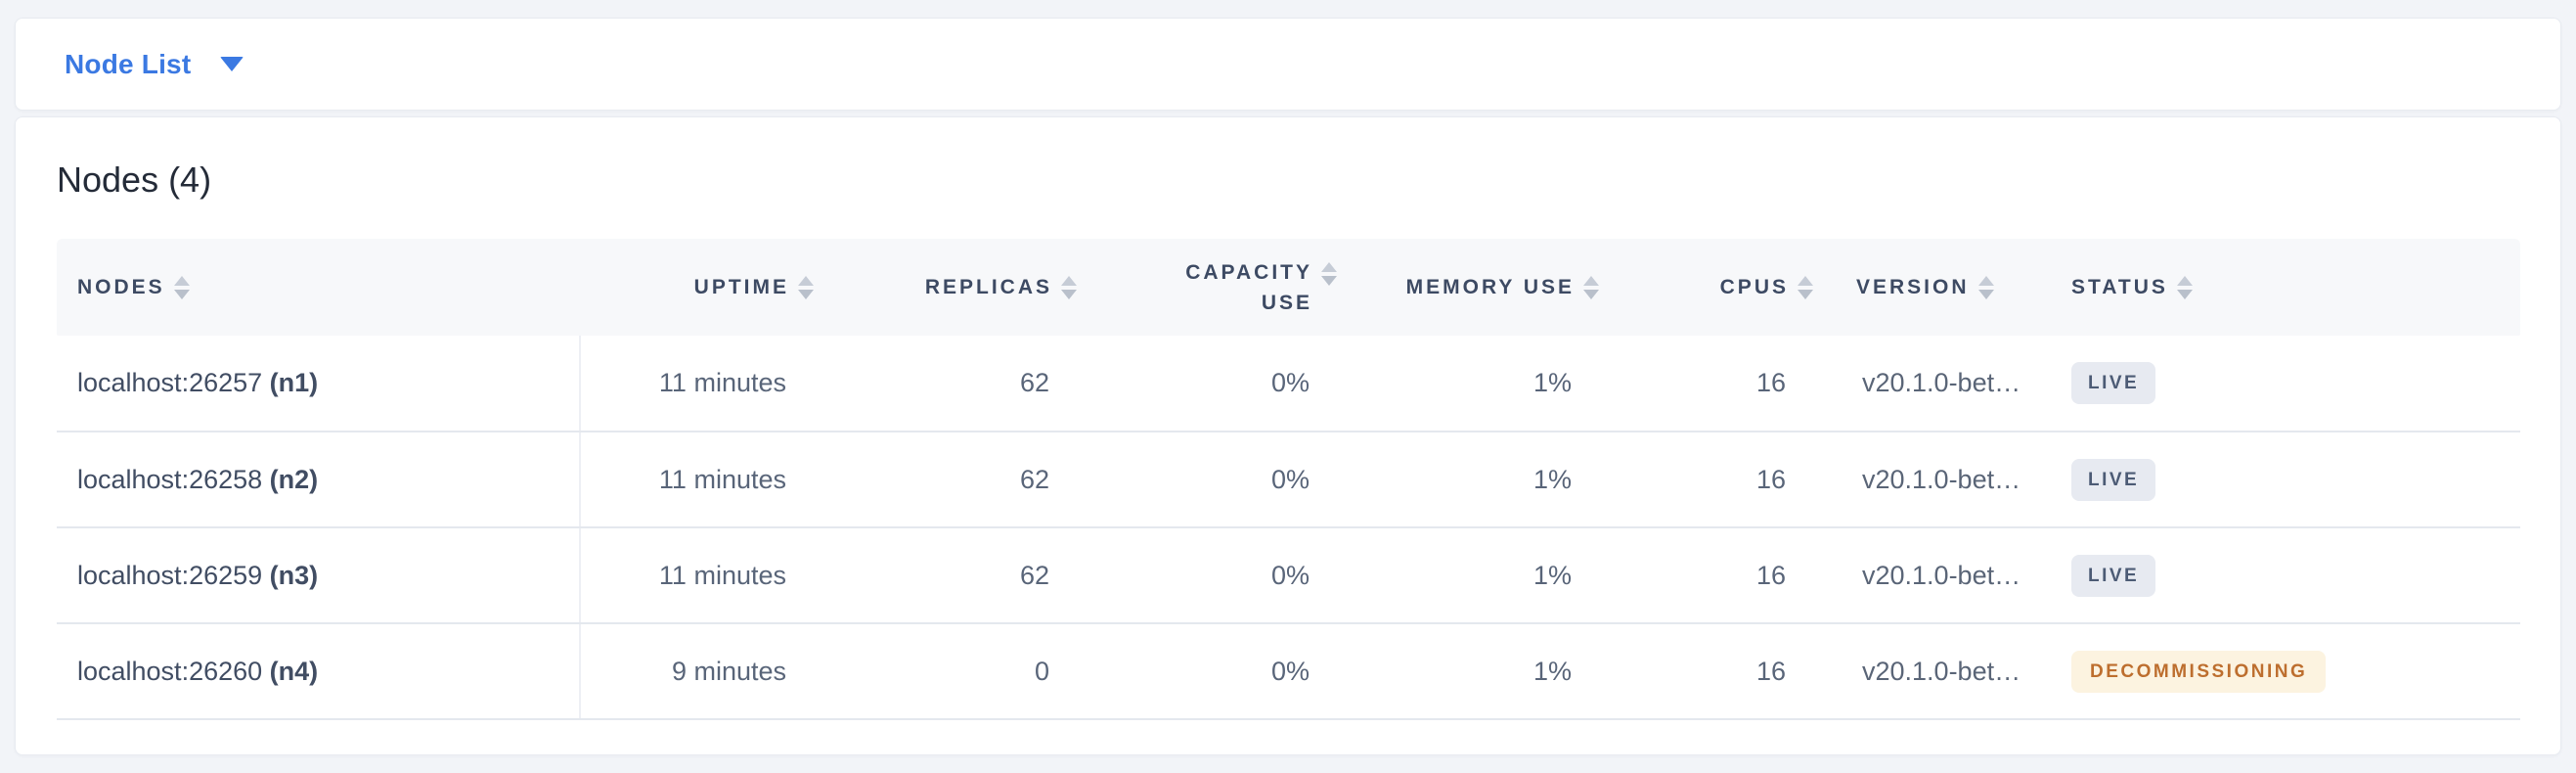 The height and width of the screenshot is (773, 2576). I want to click on column-header-status: STATUS, so click(2285, 287).